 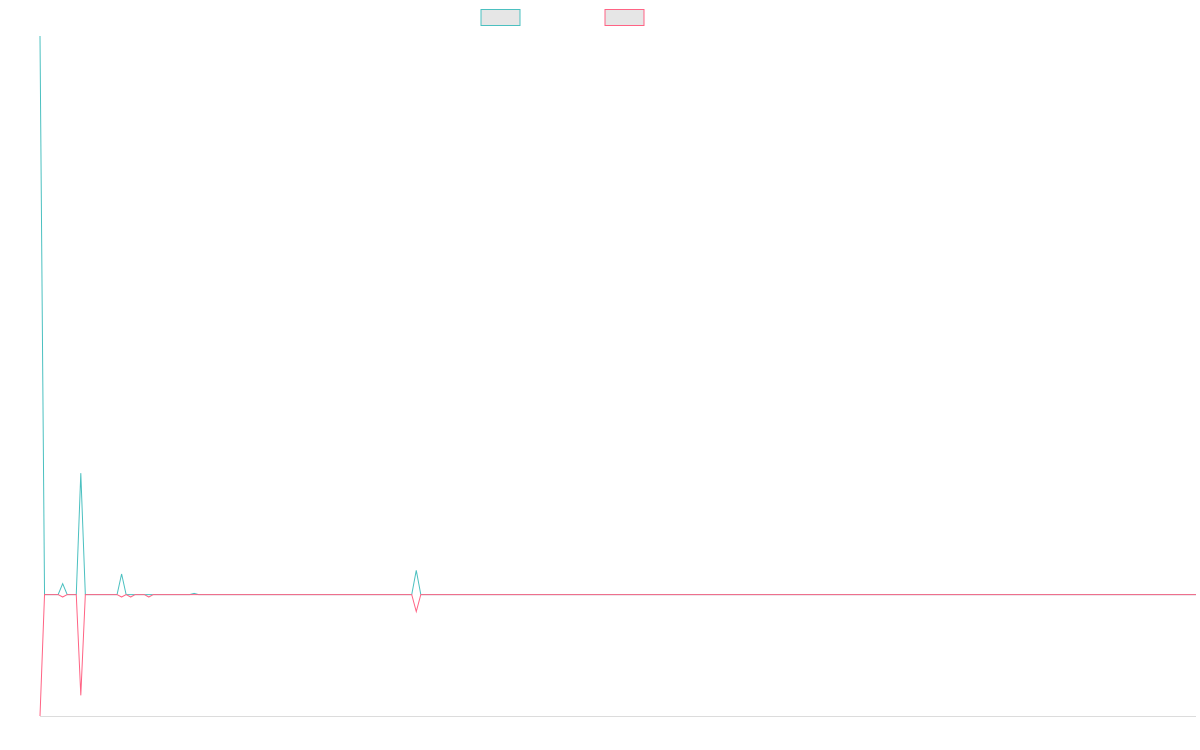 I want to click on legend, so click(x=562, y=17).